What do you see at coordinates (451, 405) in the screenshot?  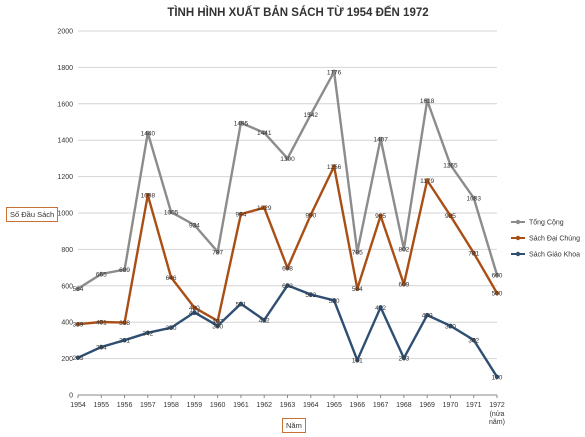 I see `x-tick-label: 1970` at bounding box center [451, 405].